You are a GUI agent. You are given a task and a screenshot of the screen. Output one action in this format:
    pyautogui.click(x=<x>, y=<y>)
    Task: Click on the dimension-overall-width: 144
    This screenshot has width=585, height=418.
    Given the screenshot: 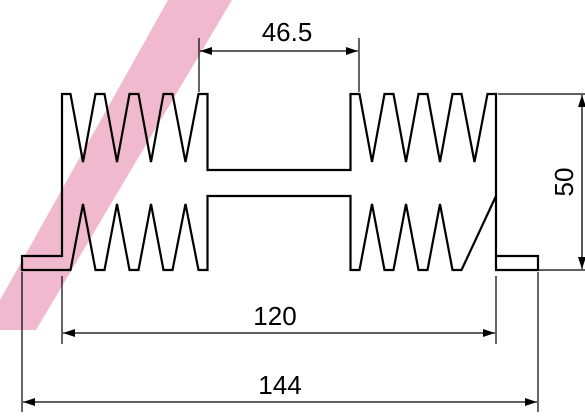 What is the action you would take?
    pyautogui.click(x=280, y=388)
    